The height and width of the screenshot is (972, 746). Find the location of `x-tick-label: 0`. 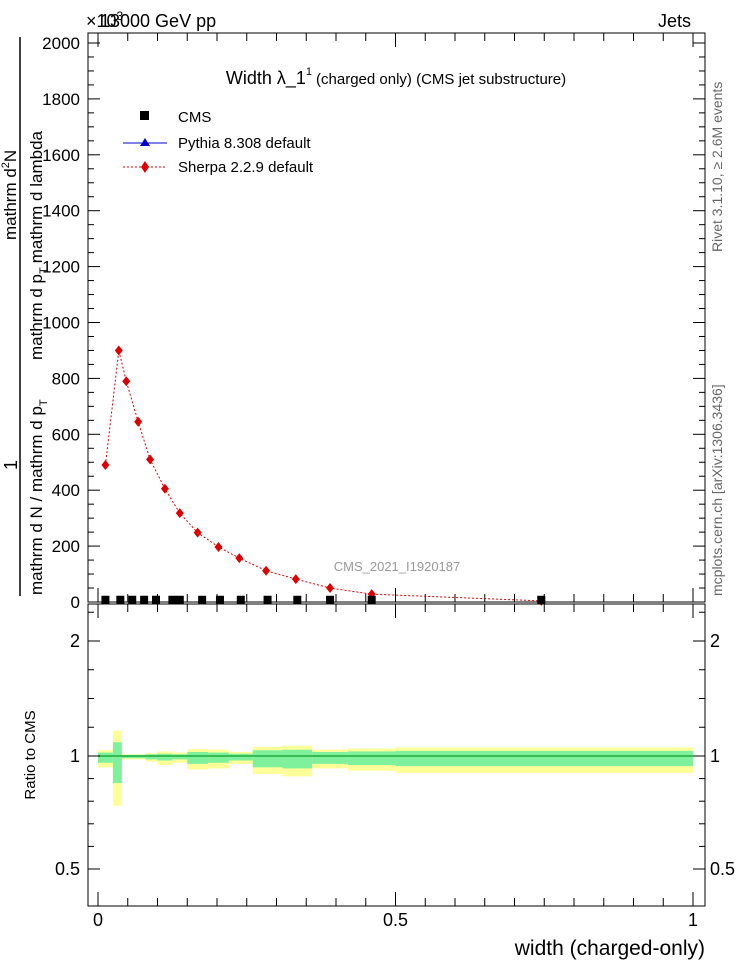

x-tick-label: 0 is located at coordinates (98, 920).